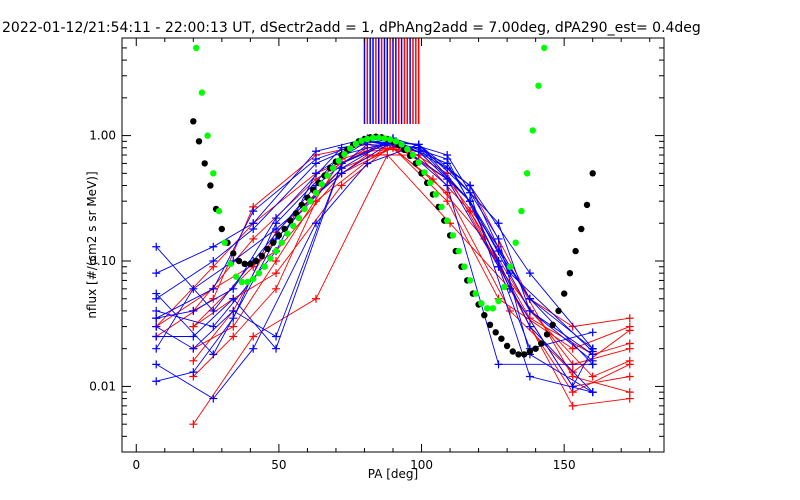 This screenshot has width=800, height=500. Describe the element at coordinates (102, 136) in the screenshot. I see `y-tick-label: 1.00` at that location.